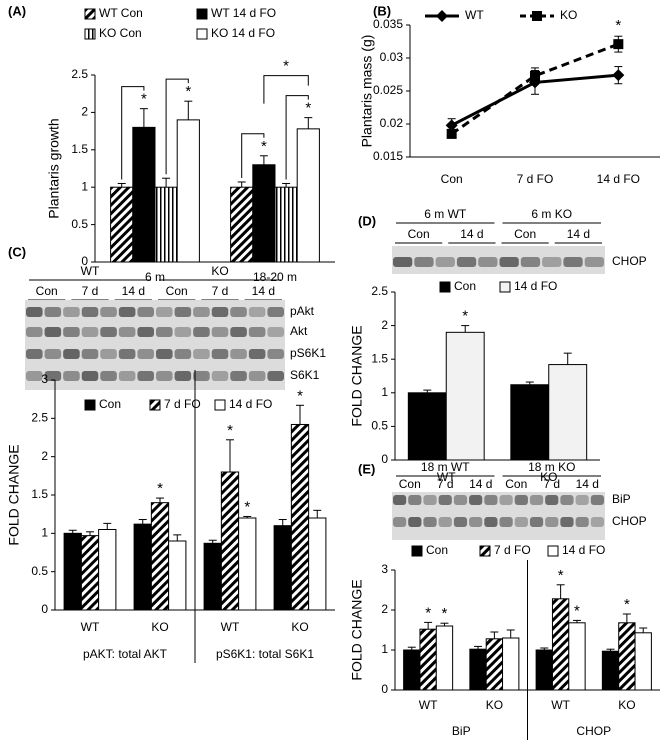  What do you see at coordinates (388, 156) in the screenshot?
I see `y-tick-label: 0.015` at bounding box center [388, 156].